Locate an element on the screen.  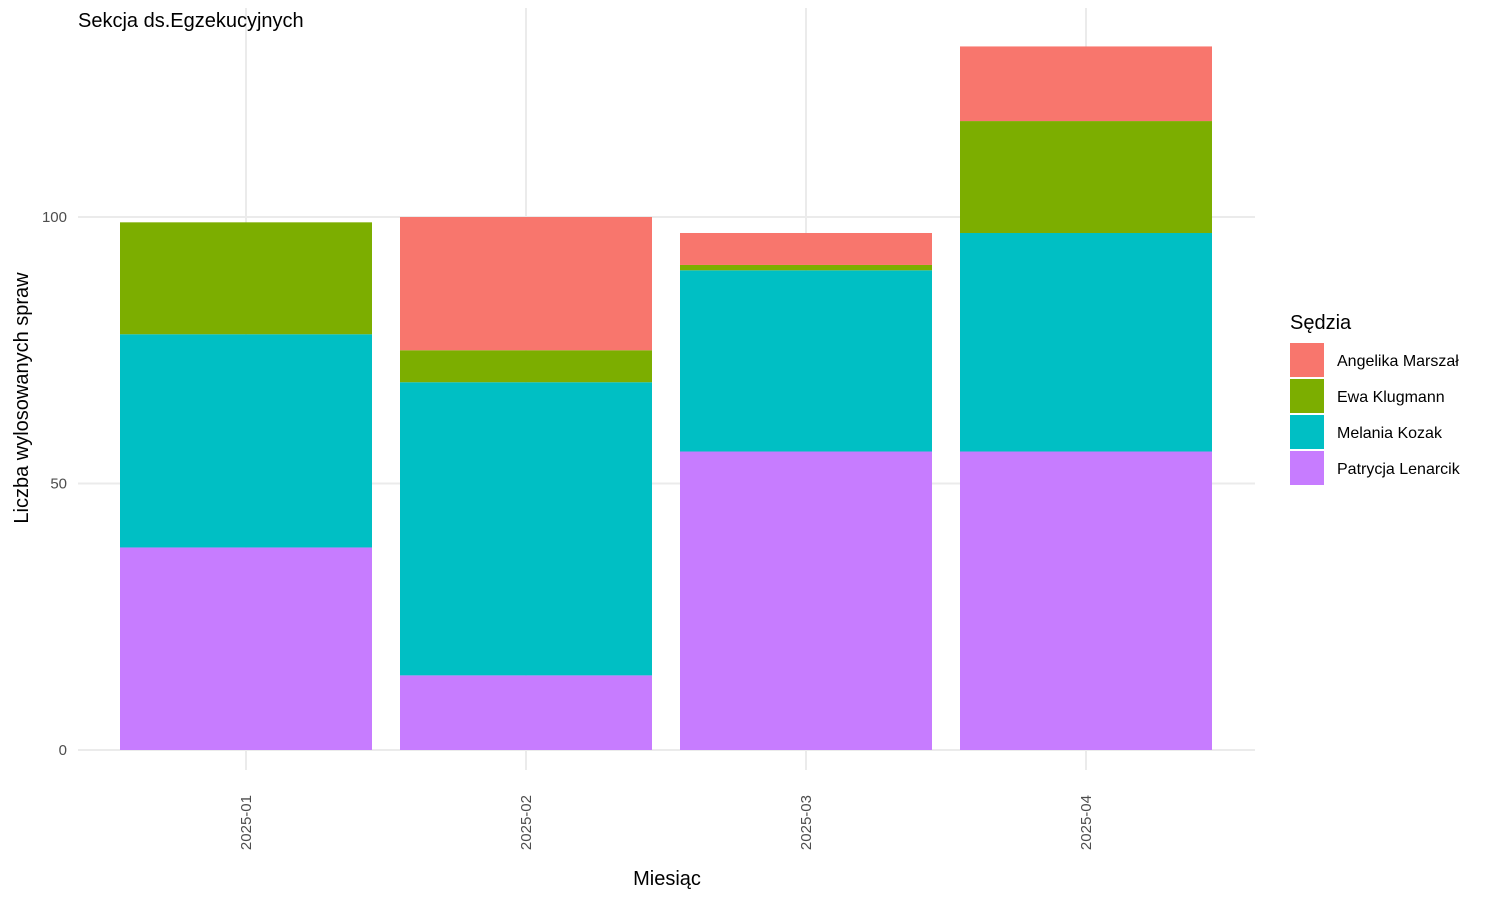
chart-title: Sekcja ds.Egzekucyjnych is located at coordinates (191, 21).